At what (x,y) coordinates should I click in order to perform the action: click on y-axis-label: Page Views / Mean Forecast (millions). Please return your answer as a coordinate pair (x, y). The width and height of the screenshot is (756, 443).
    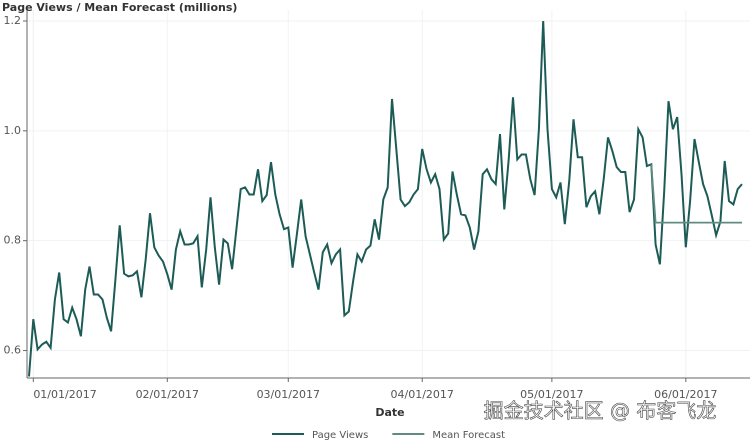
    Looking at the image, I should click on (119, 7).